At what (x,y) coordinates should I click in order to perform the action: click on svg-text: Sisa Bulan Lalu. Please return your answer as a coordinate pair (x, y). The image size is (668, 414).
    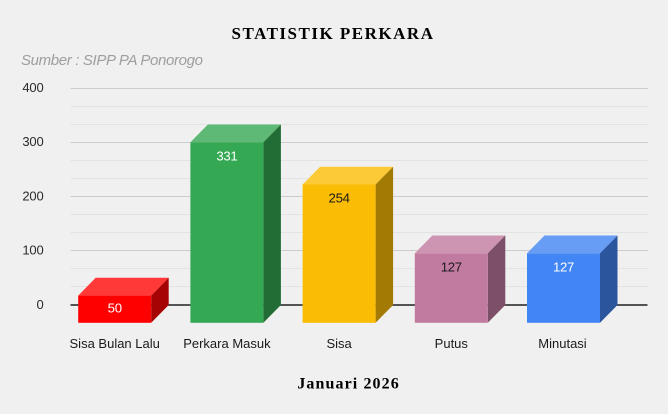
    Looking at the image, I should click on (115, 343).